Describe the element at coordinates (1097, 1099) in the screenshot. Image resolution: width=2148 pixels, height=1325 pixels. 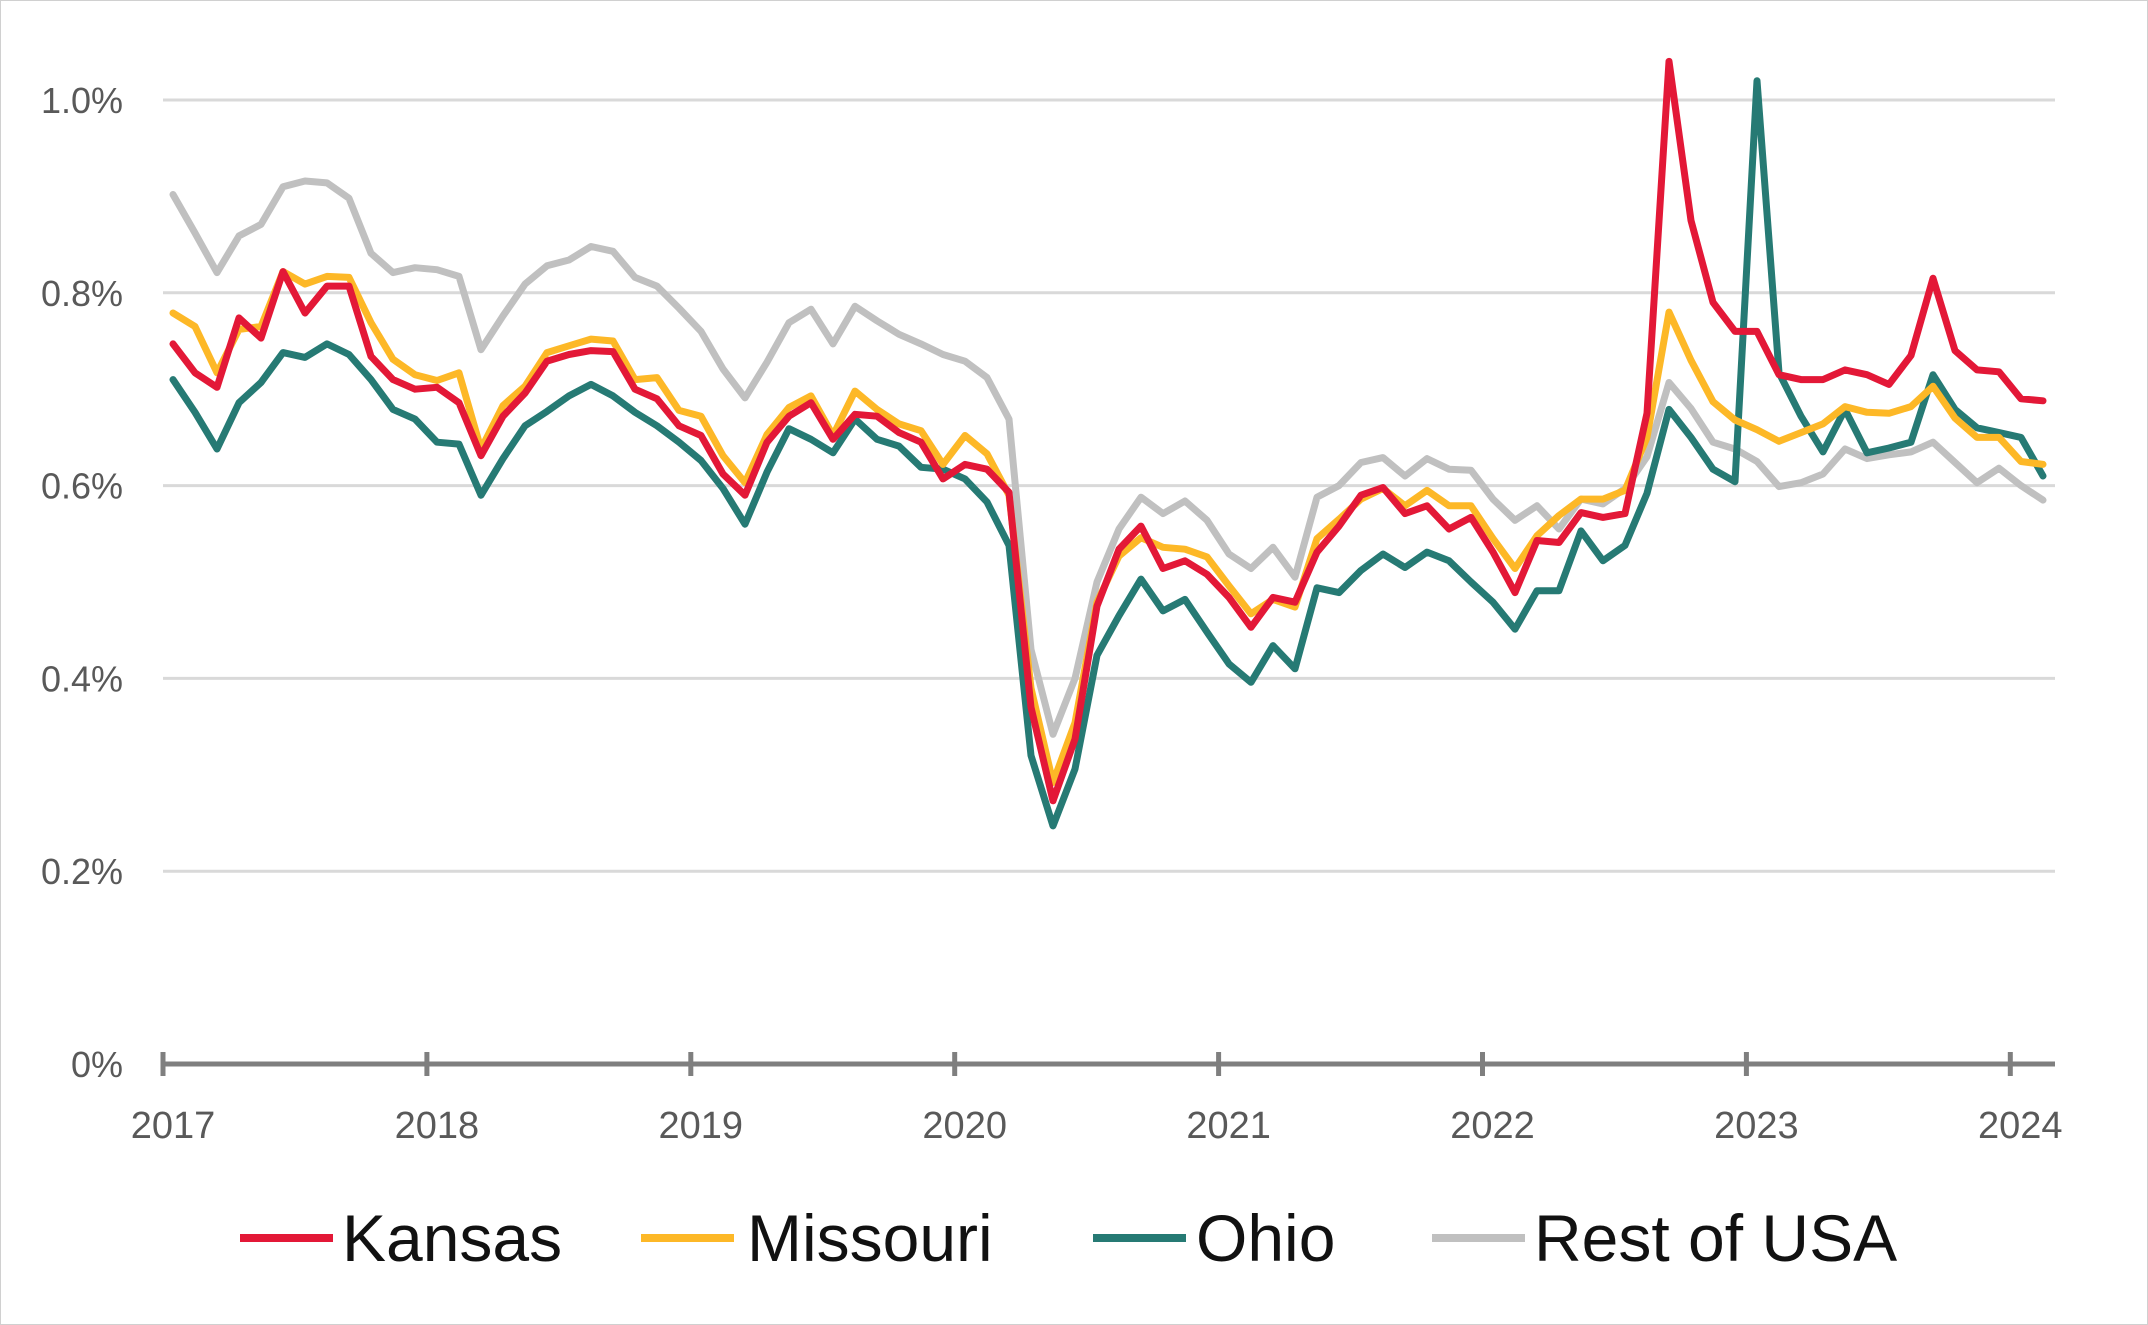
I see `x-axis: 2017 2018 2019 2020 2021 2022 2023 2024` at that location.